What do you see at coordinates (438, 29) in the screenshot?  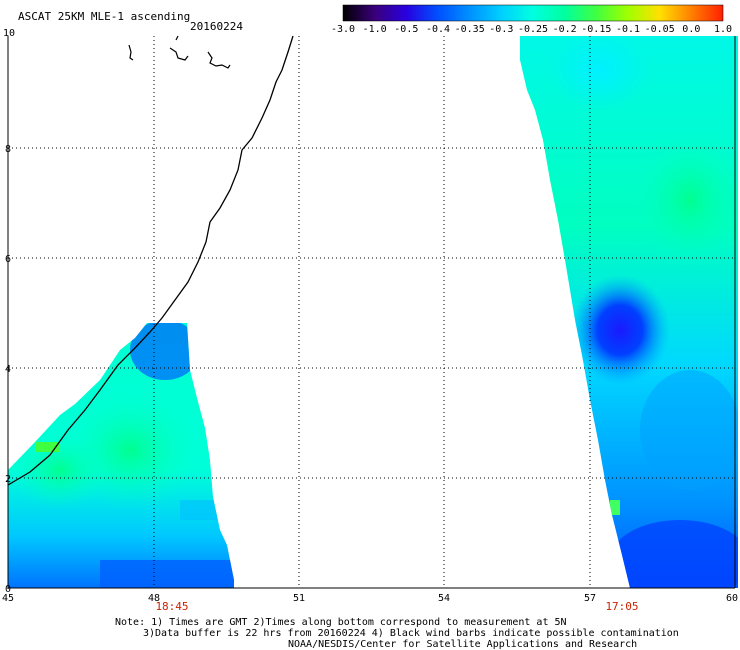 I see `colorbar-label: -0.4` at bounding box center [438, 29].